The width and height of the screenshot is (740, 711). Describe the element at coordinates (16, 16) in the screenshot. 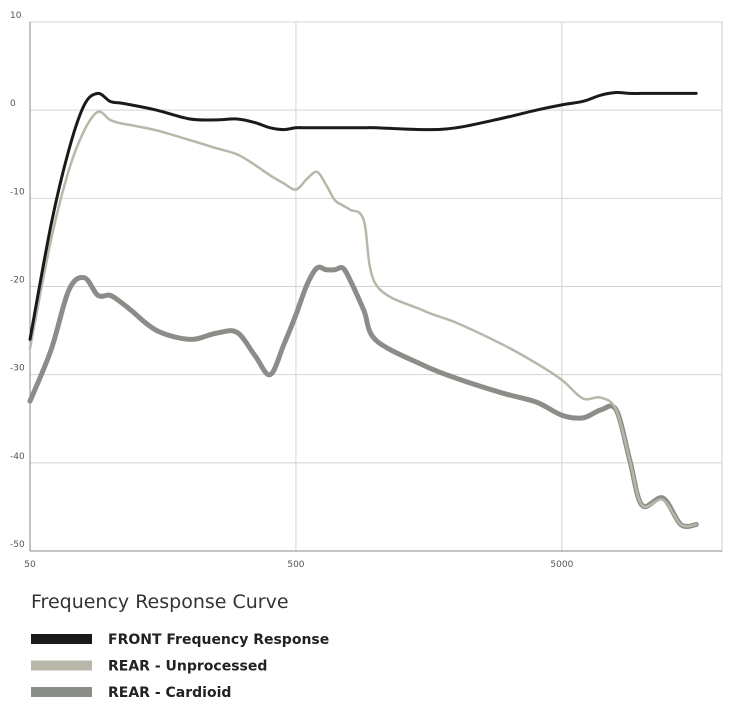

I see `y-tick-label: 10` at that location.